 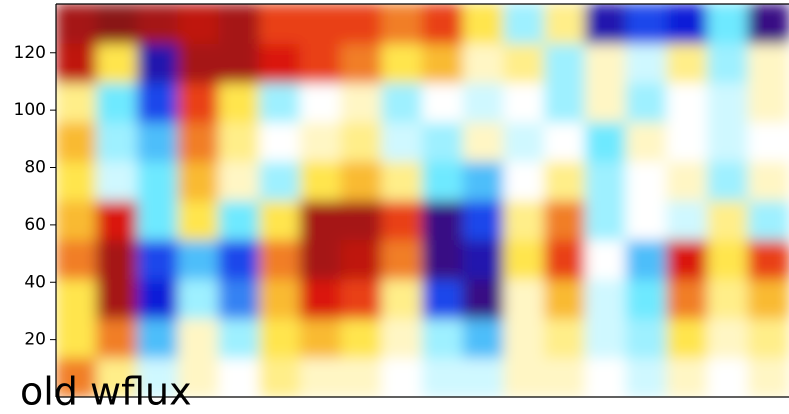 What do you see at coordinates (35, 282) in the screenshot?
I see `y-tick-label: 40` at bounding box center [35, 282].